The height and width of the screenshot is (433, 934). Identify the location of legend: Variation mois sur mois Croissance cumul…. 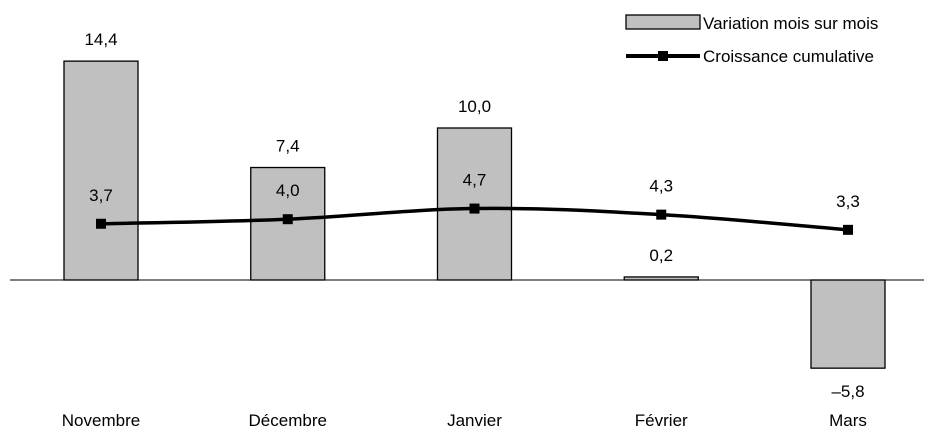
(751, 40).